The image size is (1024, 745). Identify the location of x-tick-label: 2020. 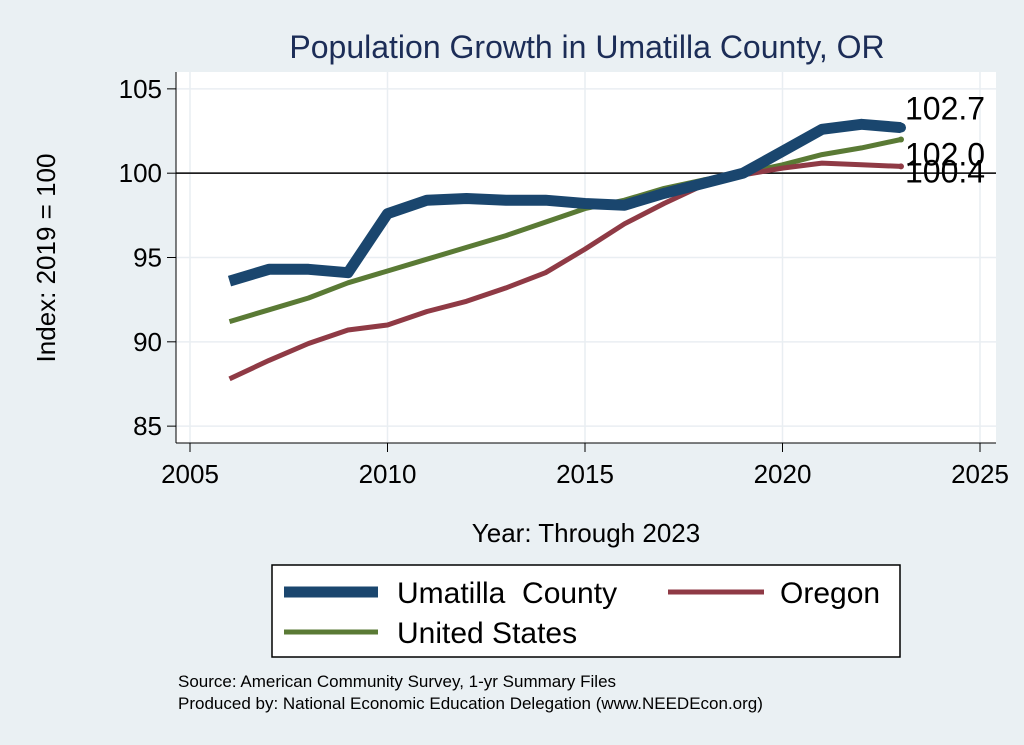
(783, 474).